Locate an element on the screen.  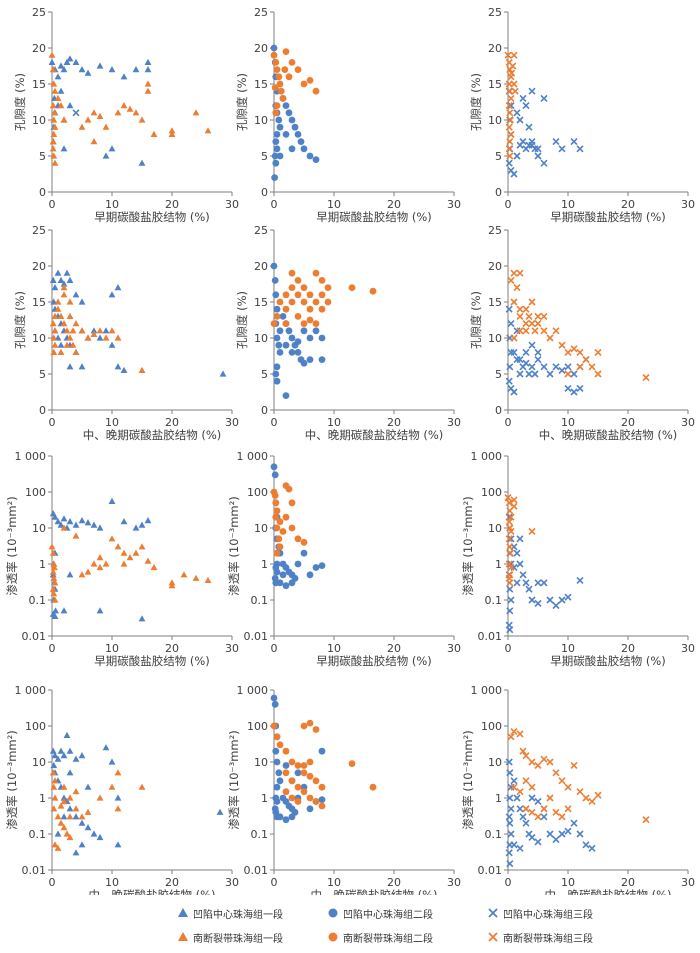
triangle-marker-icon is located at coordinates (183, 912).